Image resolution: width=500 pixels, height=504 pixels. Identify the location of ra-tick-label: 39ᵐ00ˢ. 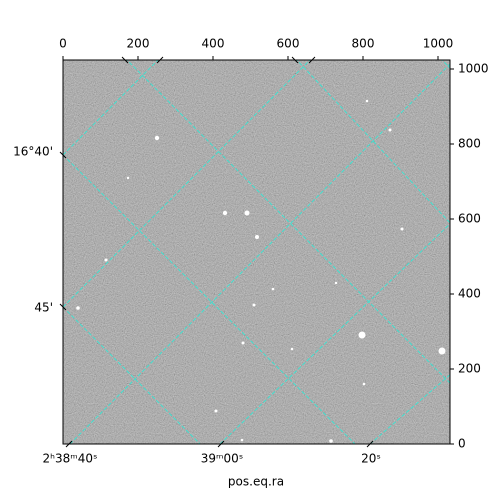
(222, 459).